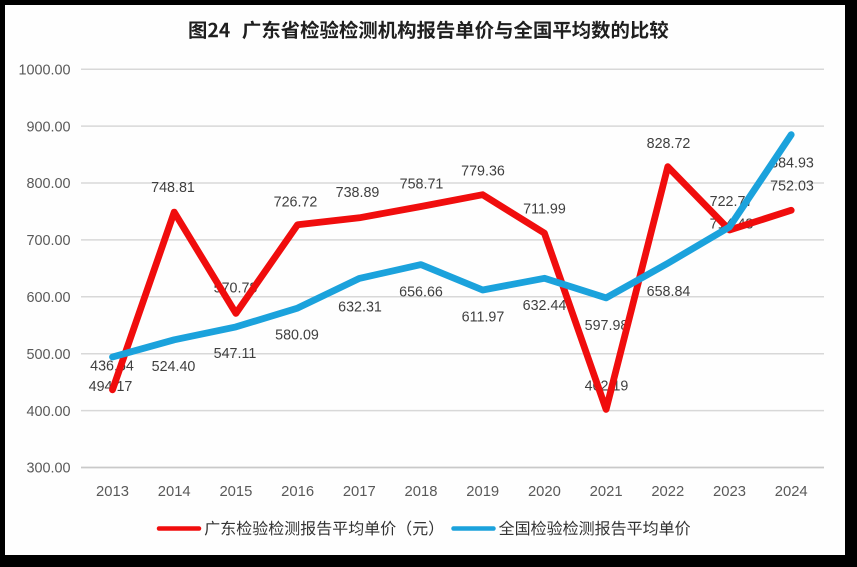 The height and width of the screenshot is (567, 857). What do you see at coordinates (607, 326) in the screenshot?
I see `svg-text: 597.98` at bounding box center [607, 326].